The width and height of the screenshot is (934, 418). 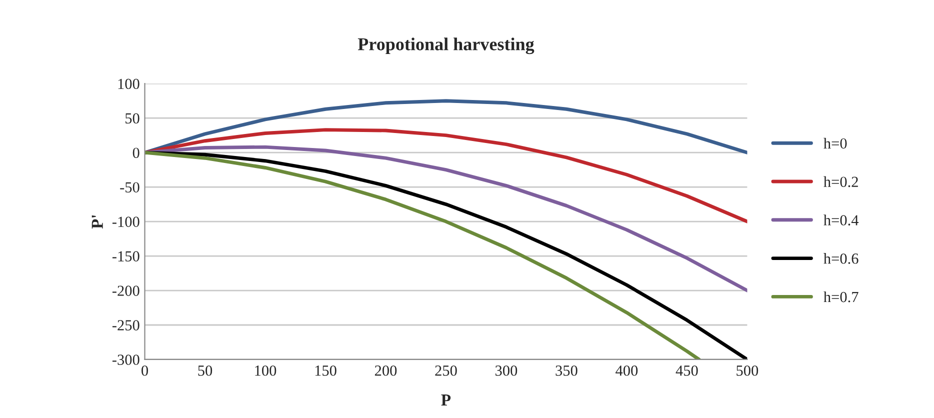 I want to click on y-tick-label: -50, so click(x=130, y=187).